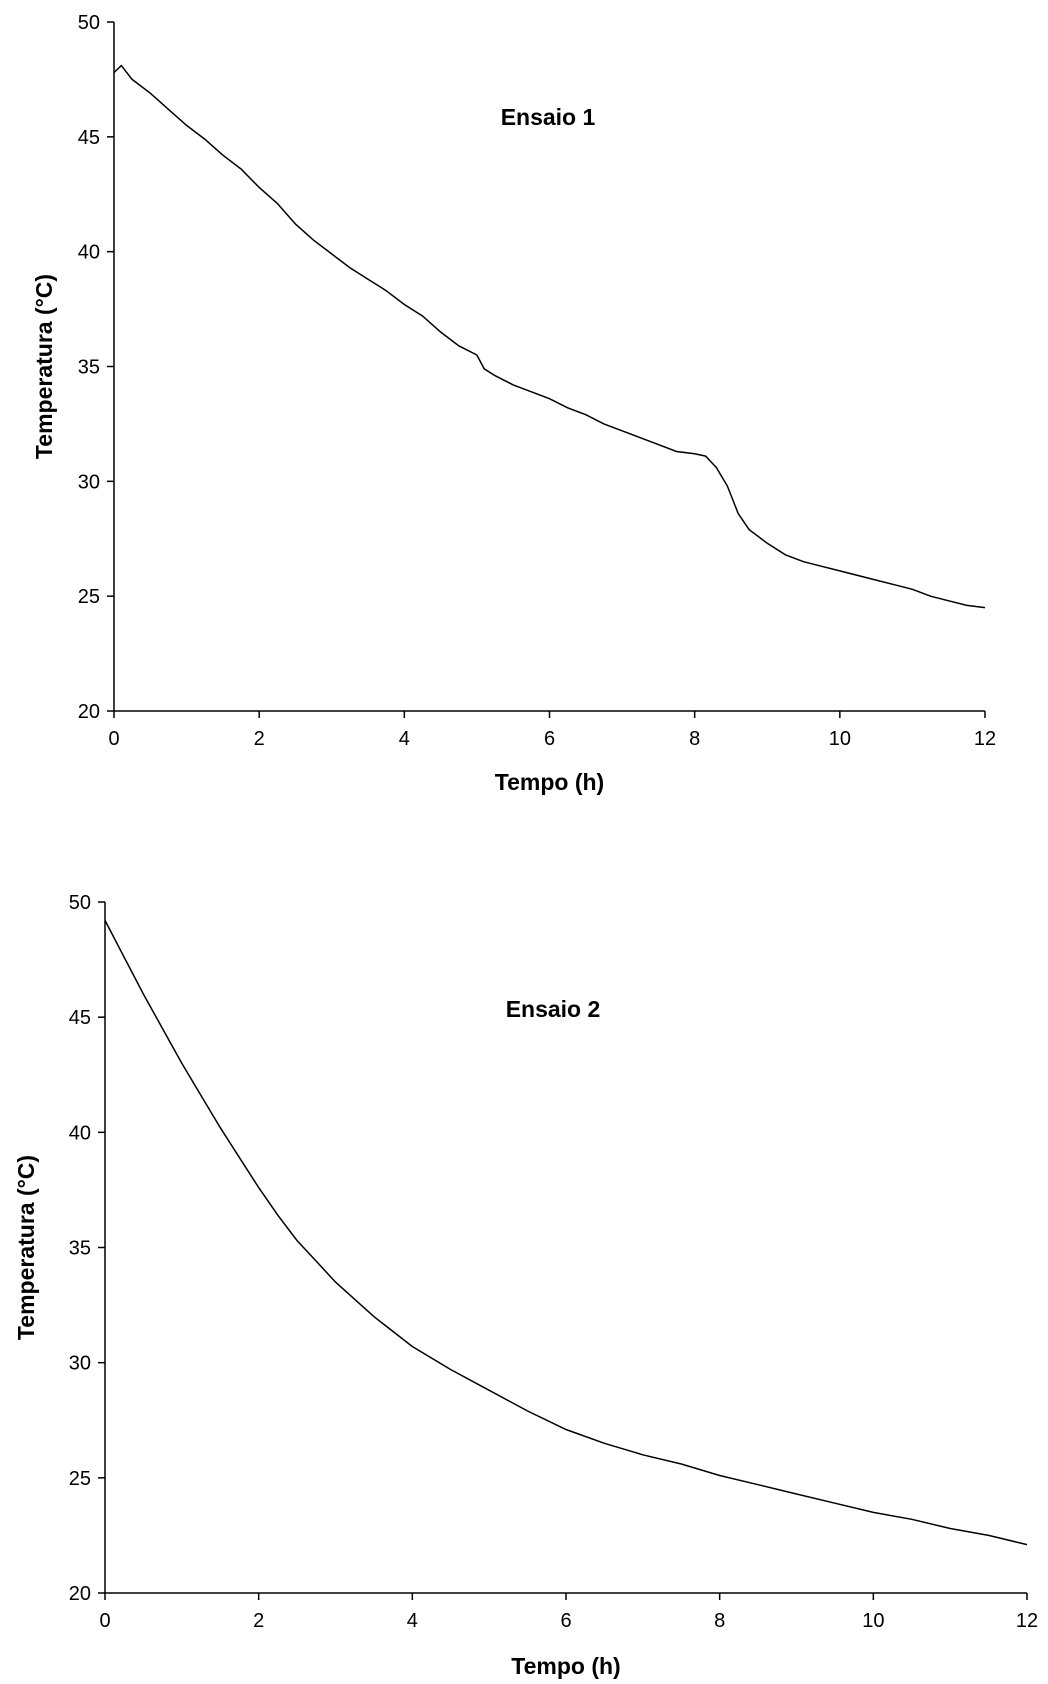 The height and width of the screenshot is (1684, 1048). What do you see at coordinates (548, 117) in the screenshot?
I see `annotation-ensaio-1: Ensaio 1` at bounding box center [548, 117].